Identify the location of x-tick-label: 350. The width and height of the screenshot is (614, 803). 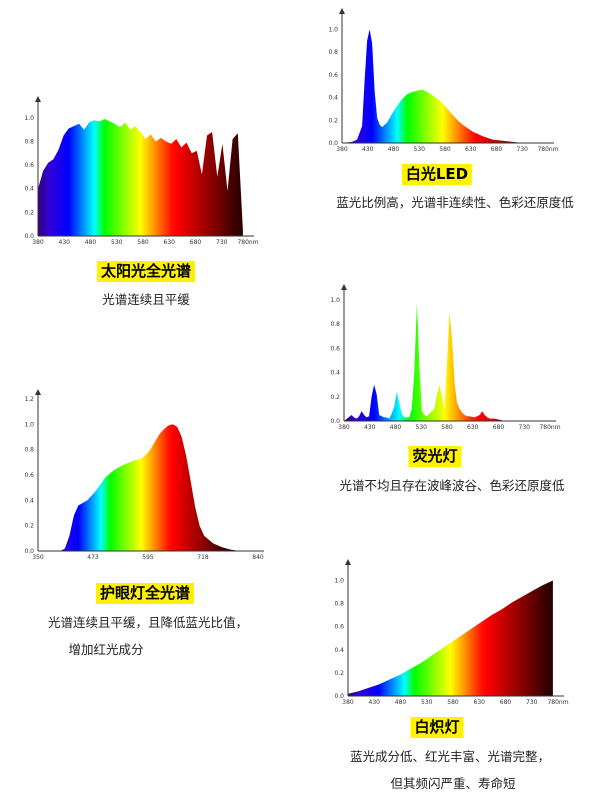
(38, 557).